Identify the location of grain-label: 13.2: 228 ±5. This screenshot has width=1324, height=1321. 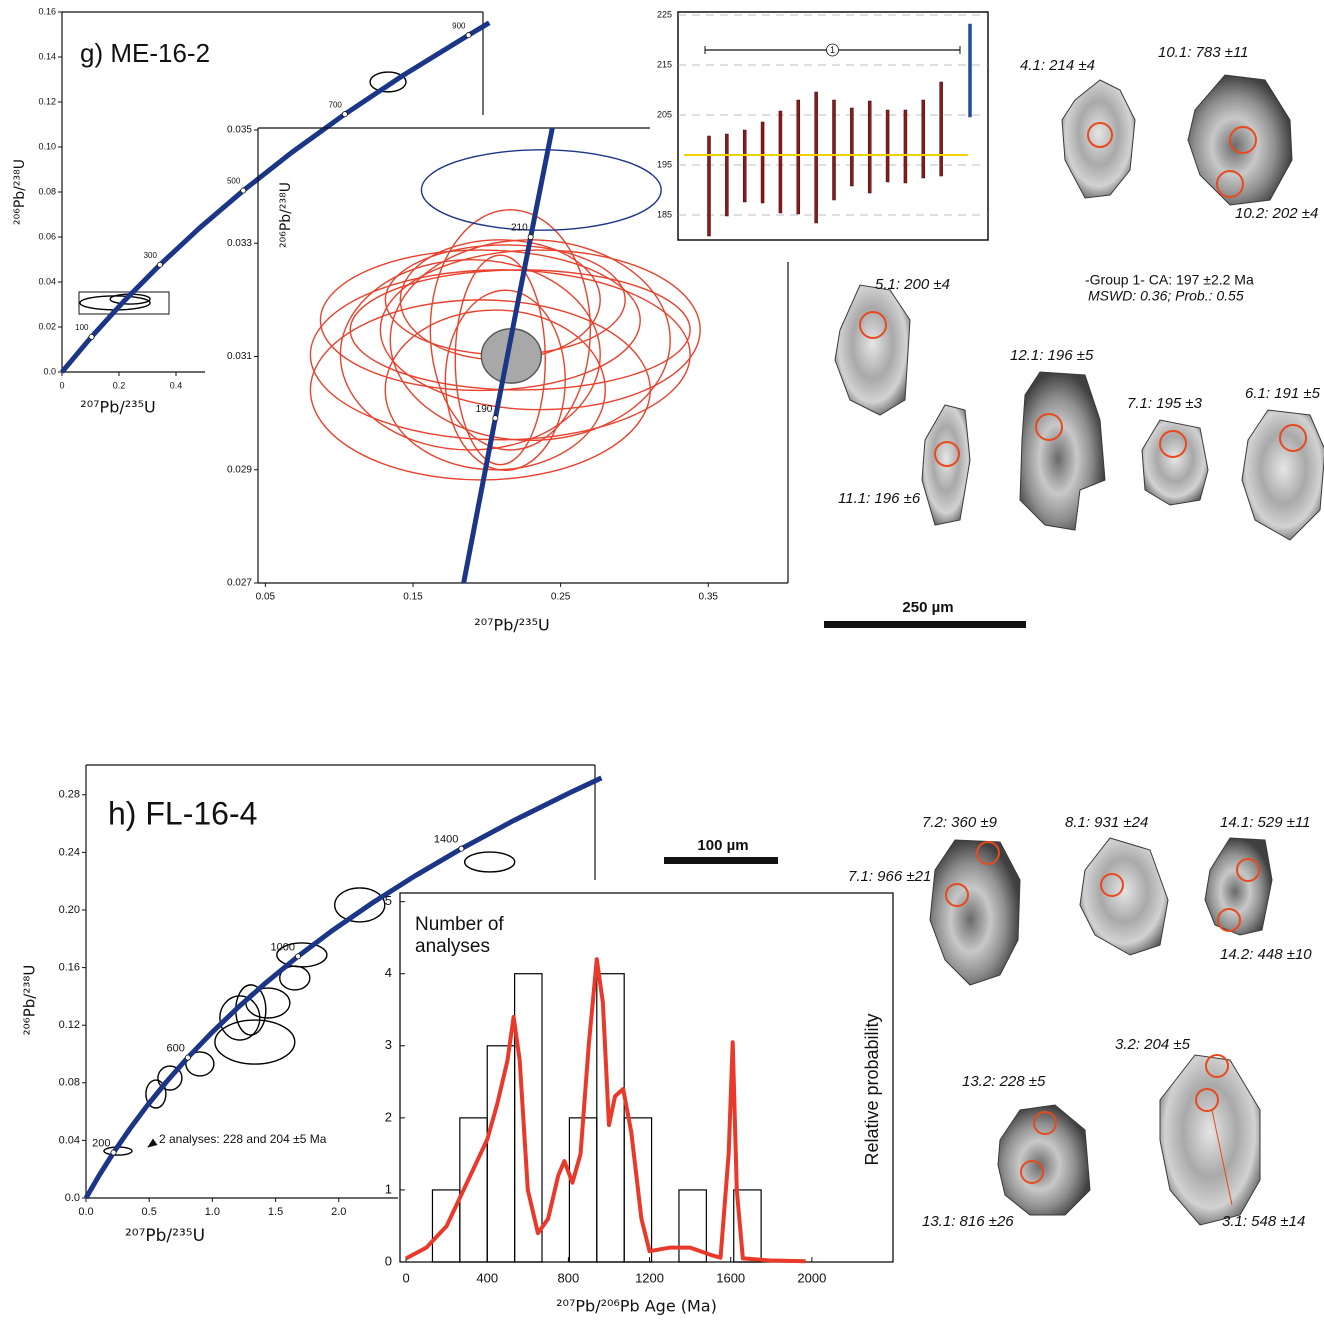
(1004, 1081).